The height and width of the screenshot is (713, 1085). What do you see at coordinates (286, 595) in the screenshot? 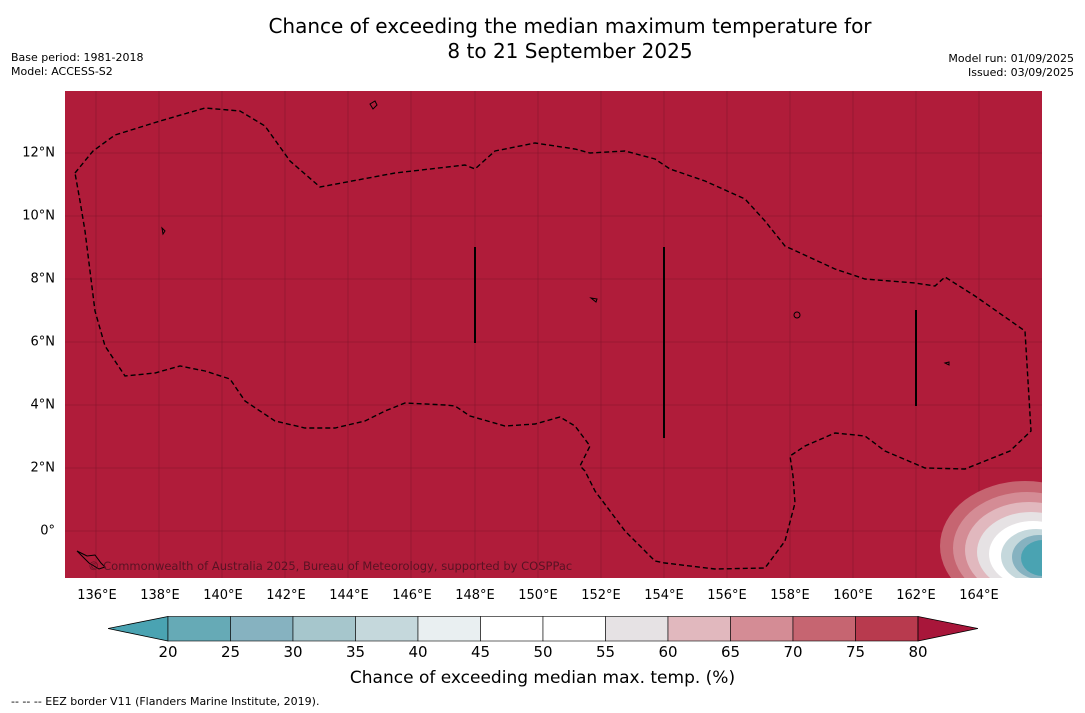
I see `lon-tick: 142°E` at bounding box center [286, 595].